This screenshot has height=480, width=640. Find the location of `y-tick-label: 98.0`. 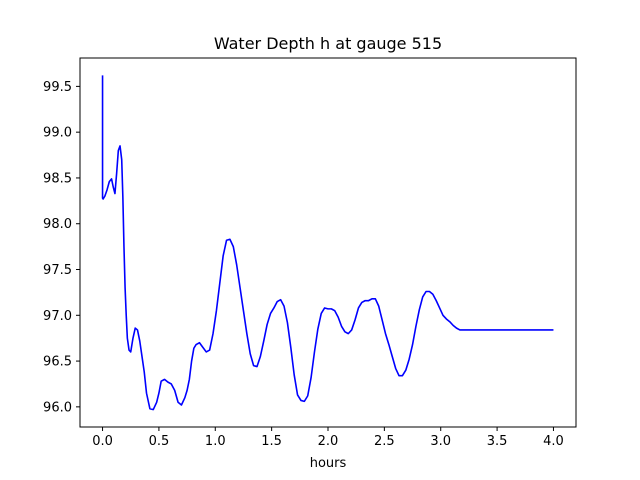

y-tick-label: 98.0 is located at coordinates (57, 224).